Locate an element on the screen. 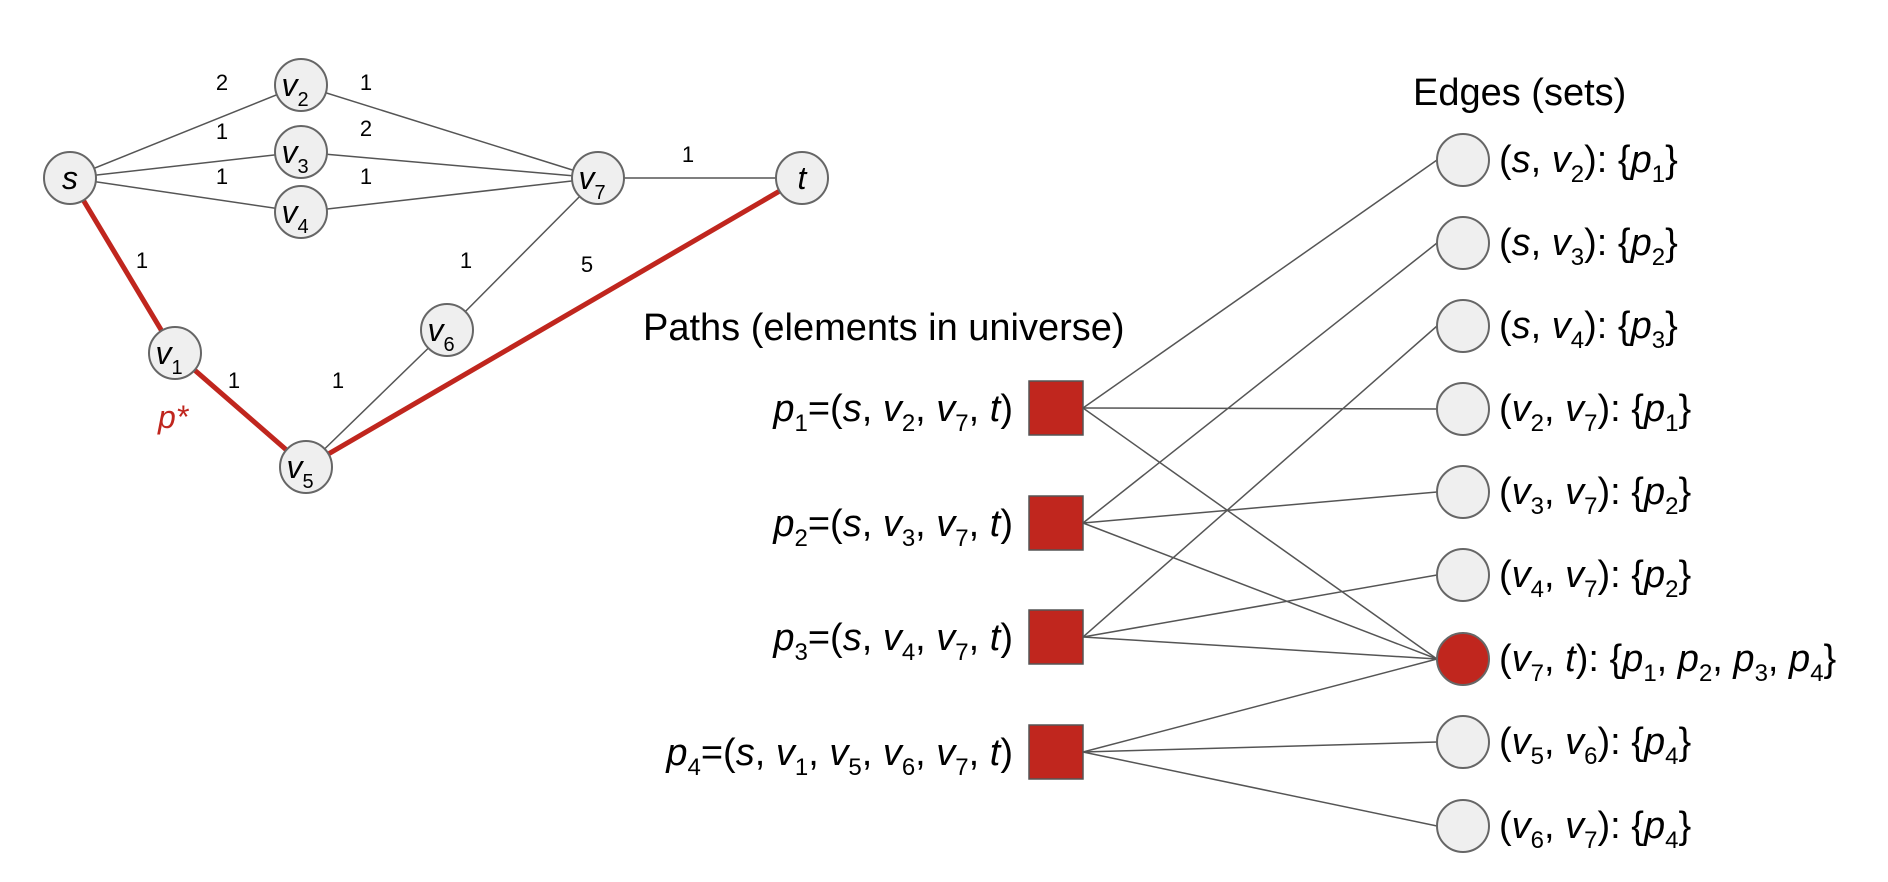 Image resolution: width=1888 pixels, height=882 pixels. node-label-subscript: 1 is located at coordinates (176, 368).